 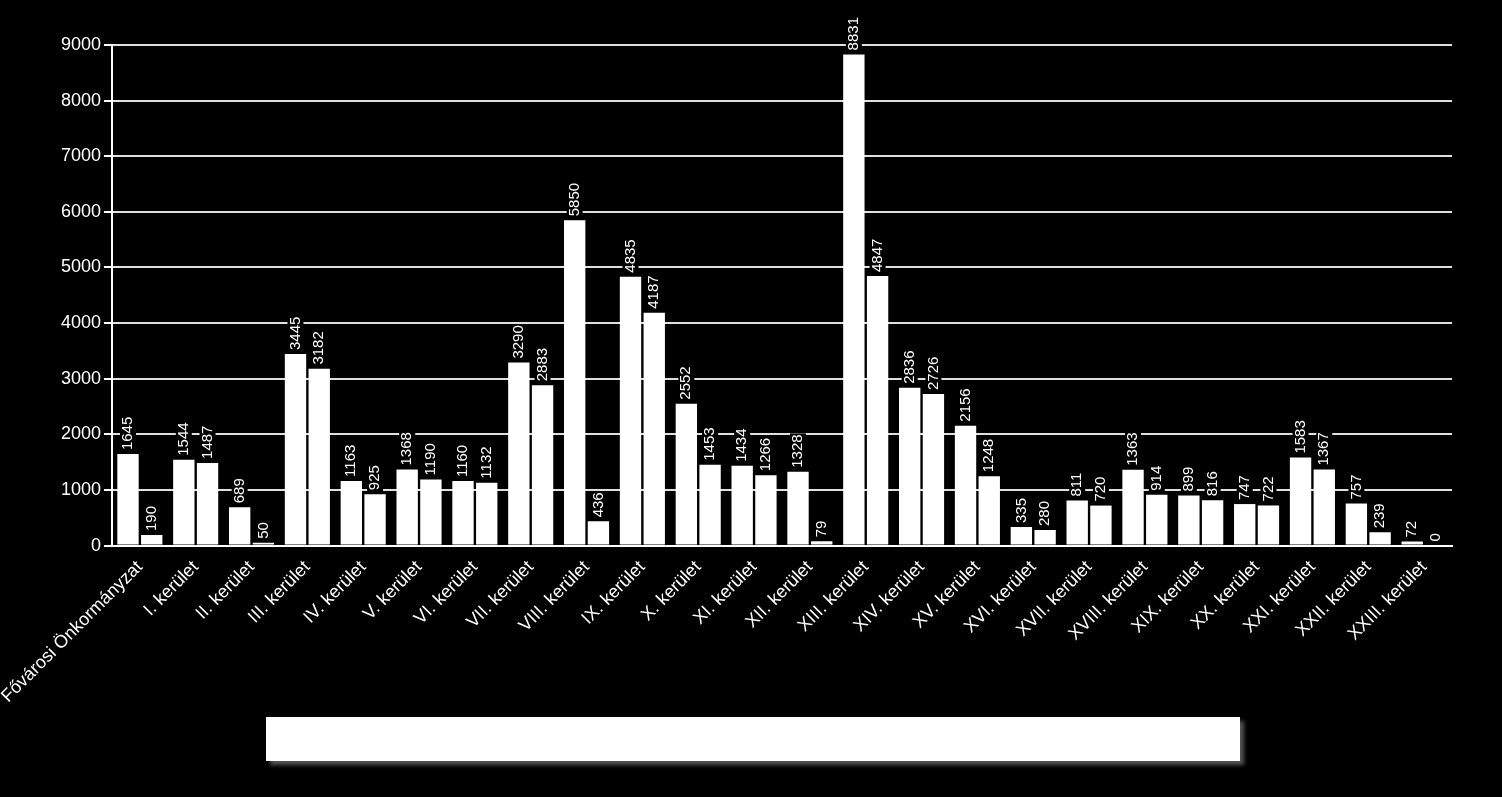 What do you see at coordinates (908, 367) in the screenshot?
I see `data-label: 2836` at bounding box center [908, 367].